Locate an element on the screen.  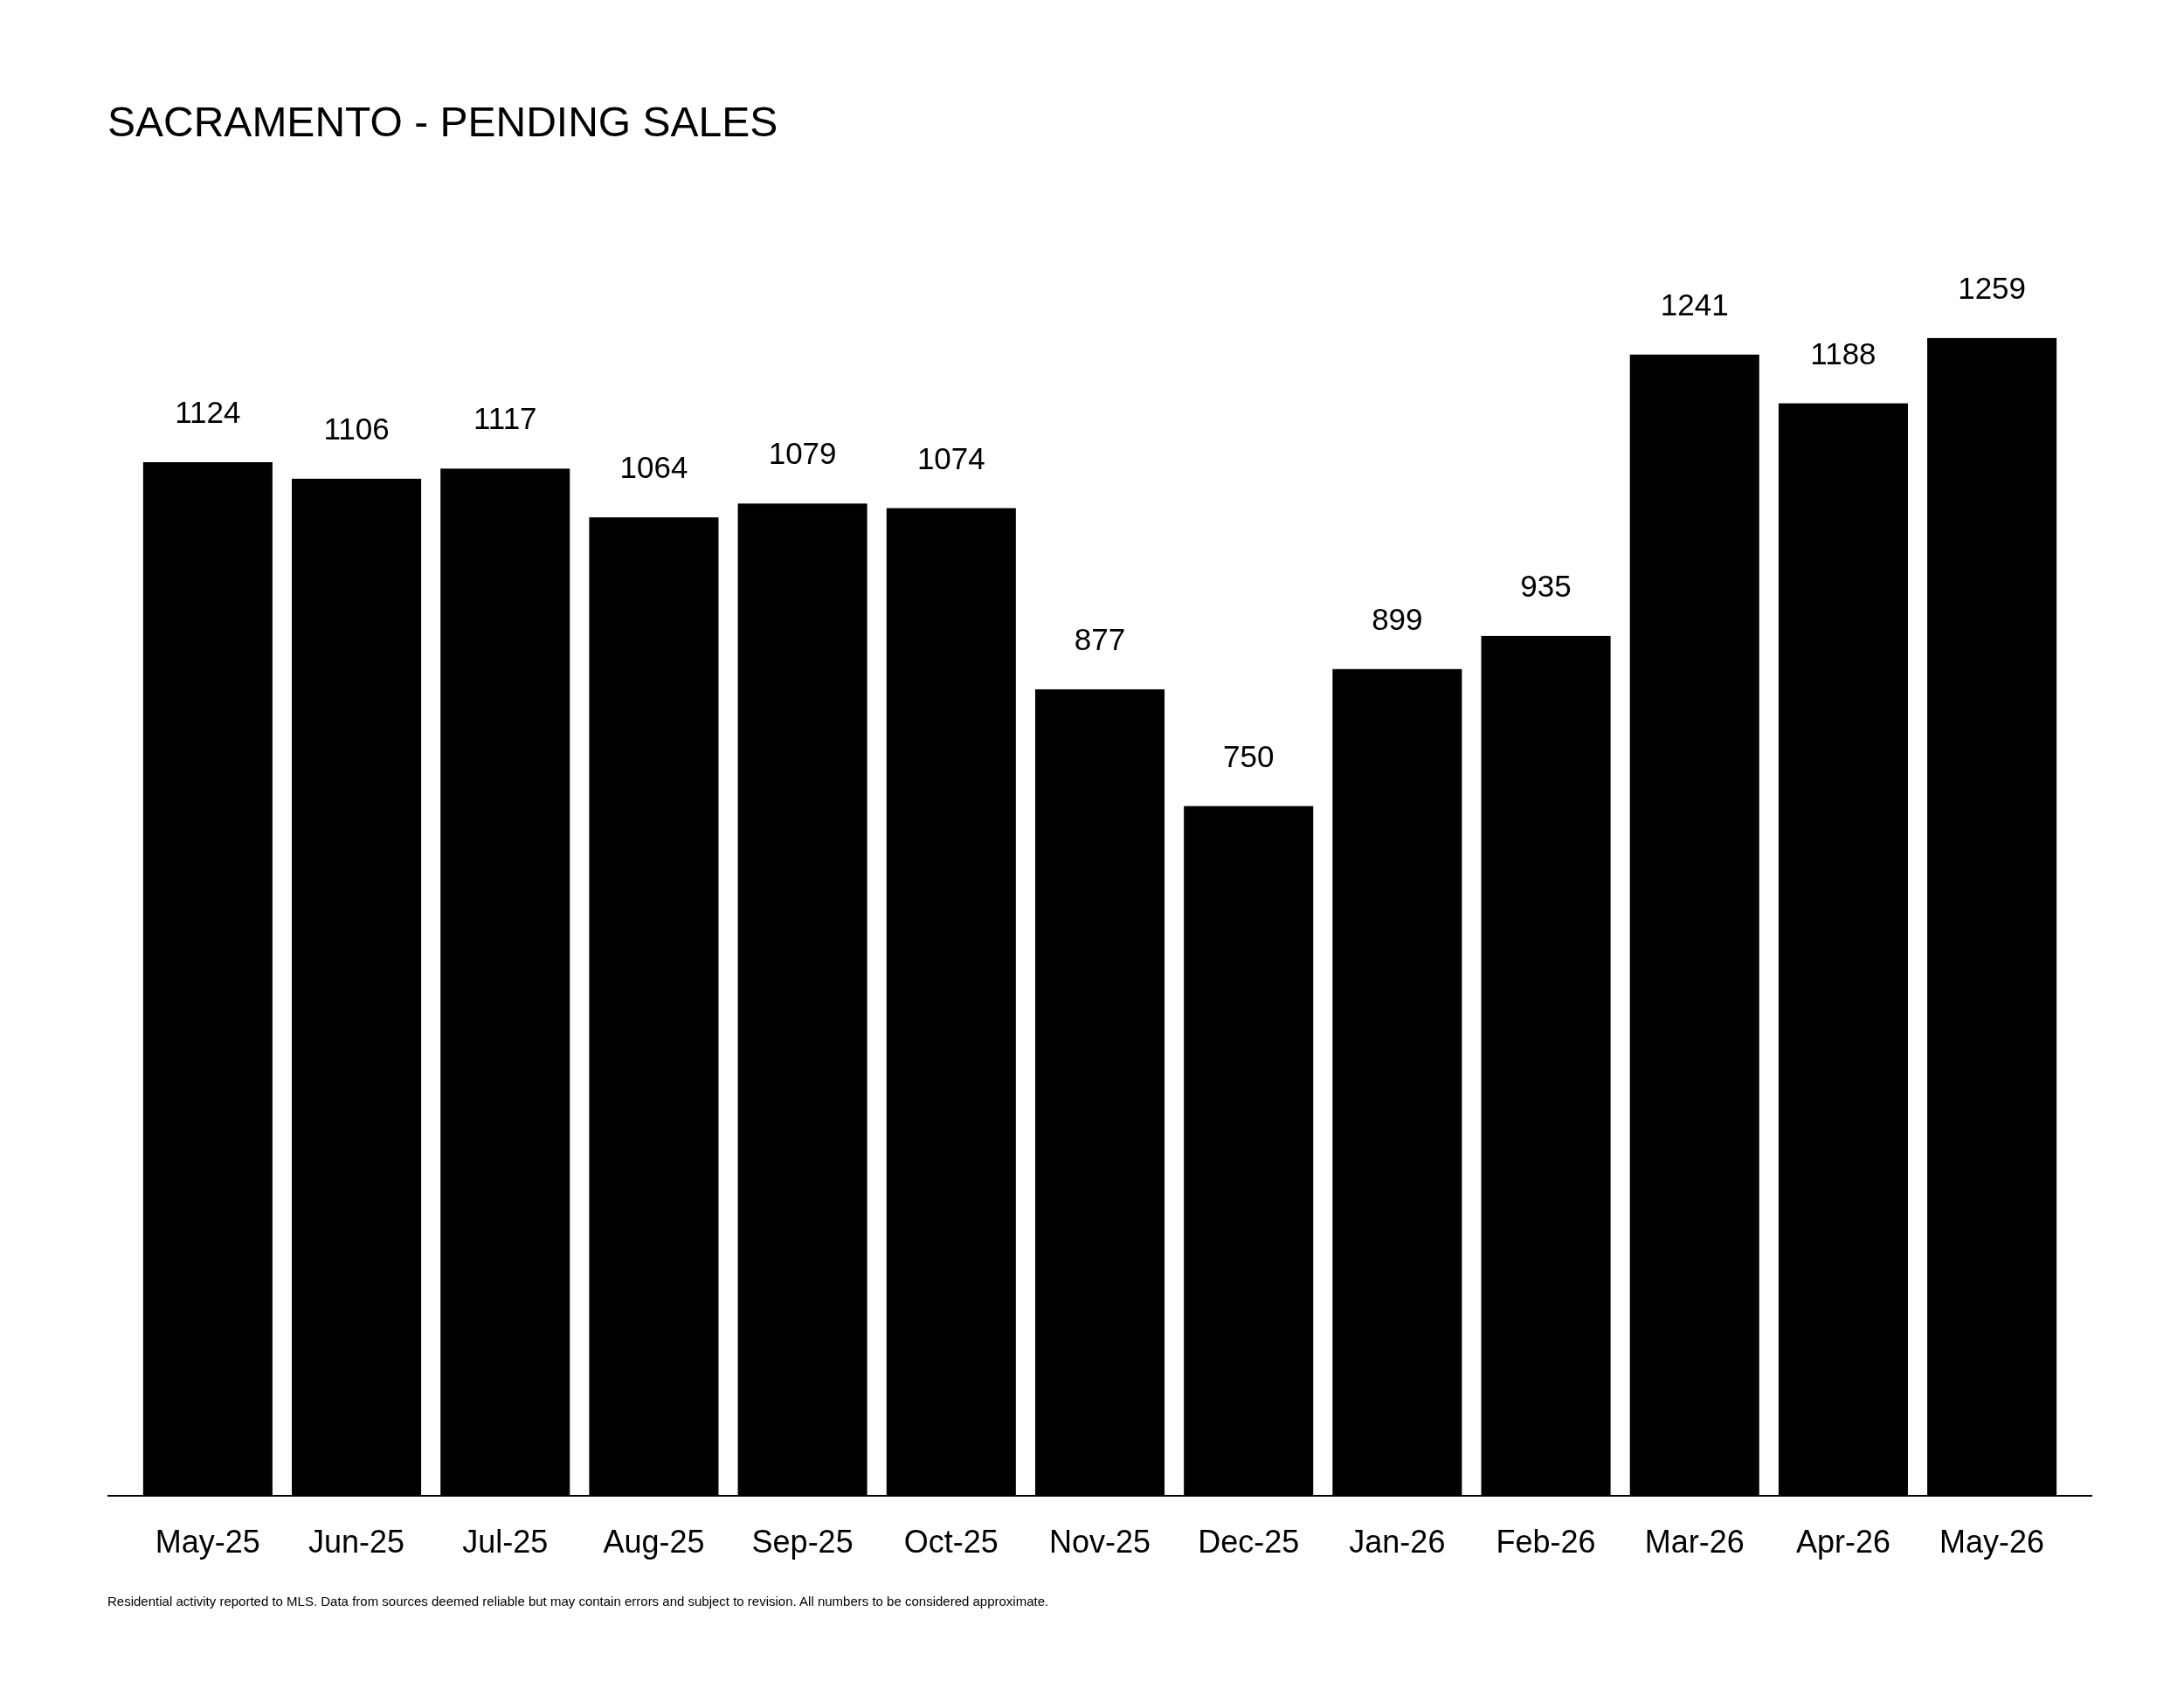
data-label: 899 is located at coordinates (1397, 618).